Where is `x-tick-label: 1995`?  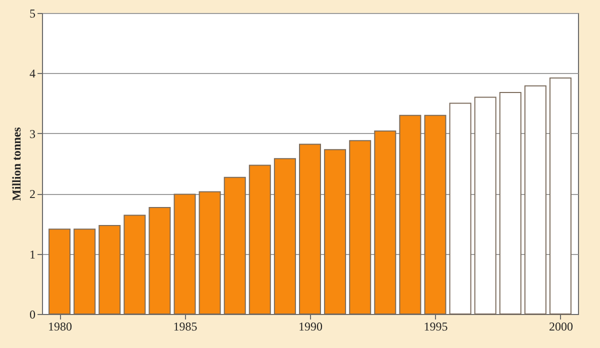 x-tick-label: 1995 is located at coordinates (436, 327).